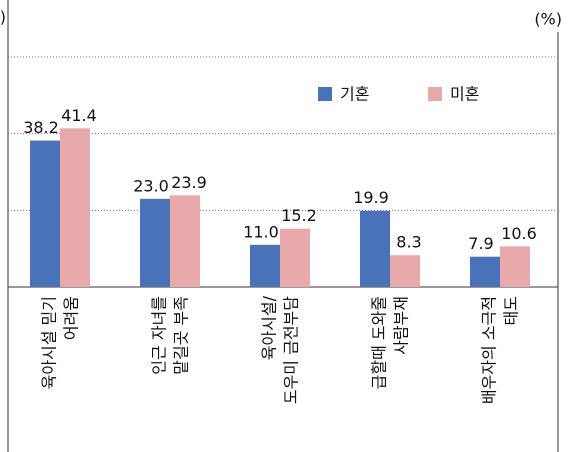 Image resolution: width=568 pixels, height=452 pixels. I want to click on legend-label: 미혼, so click(464, 94).